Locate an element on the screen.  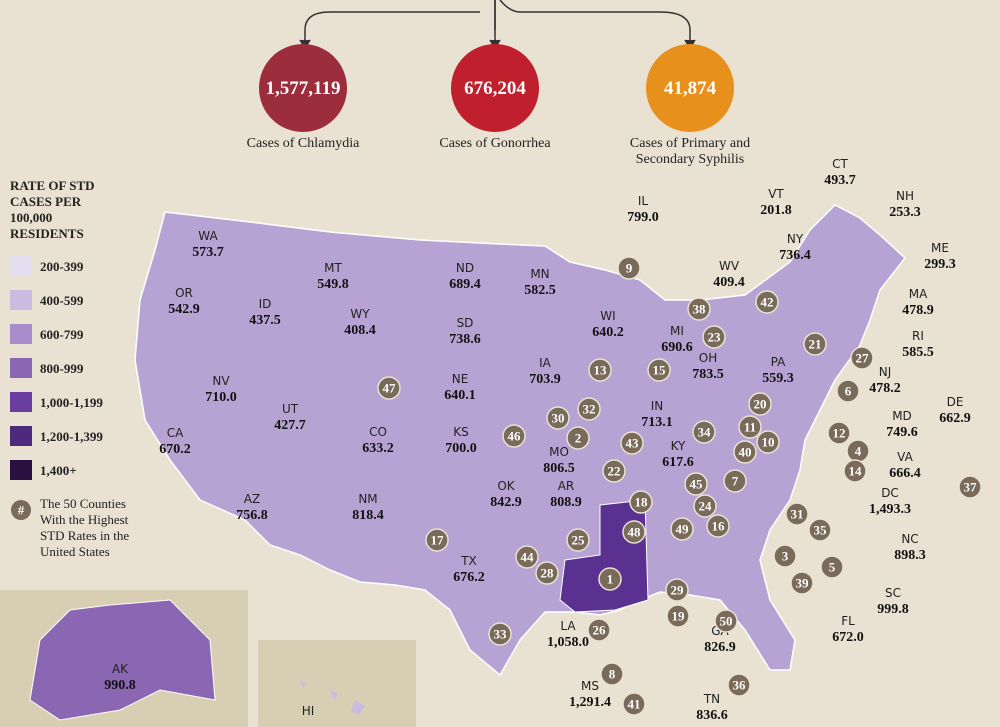
county-rank: 23 is located at coordinates (715, 337).